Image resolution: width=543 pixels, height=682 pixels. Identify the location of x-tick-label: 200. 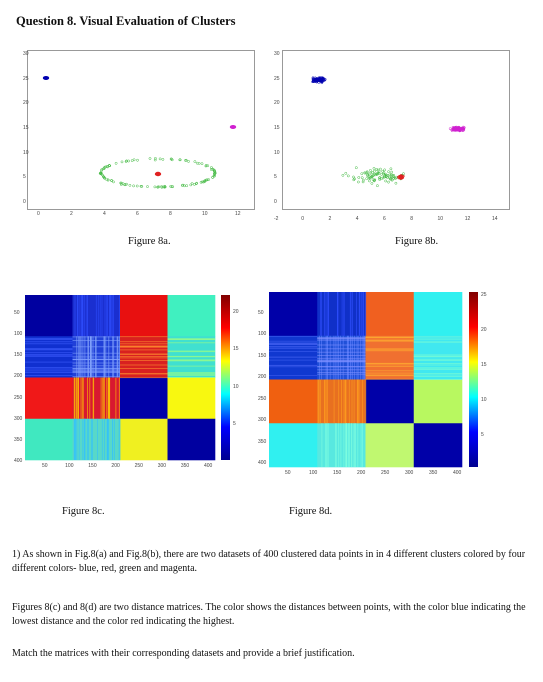
(361, 473).